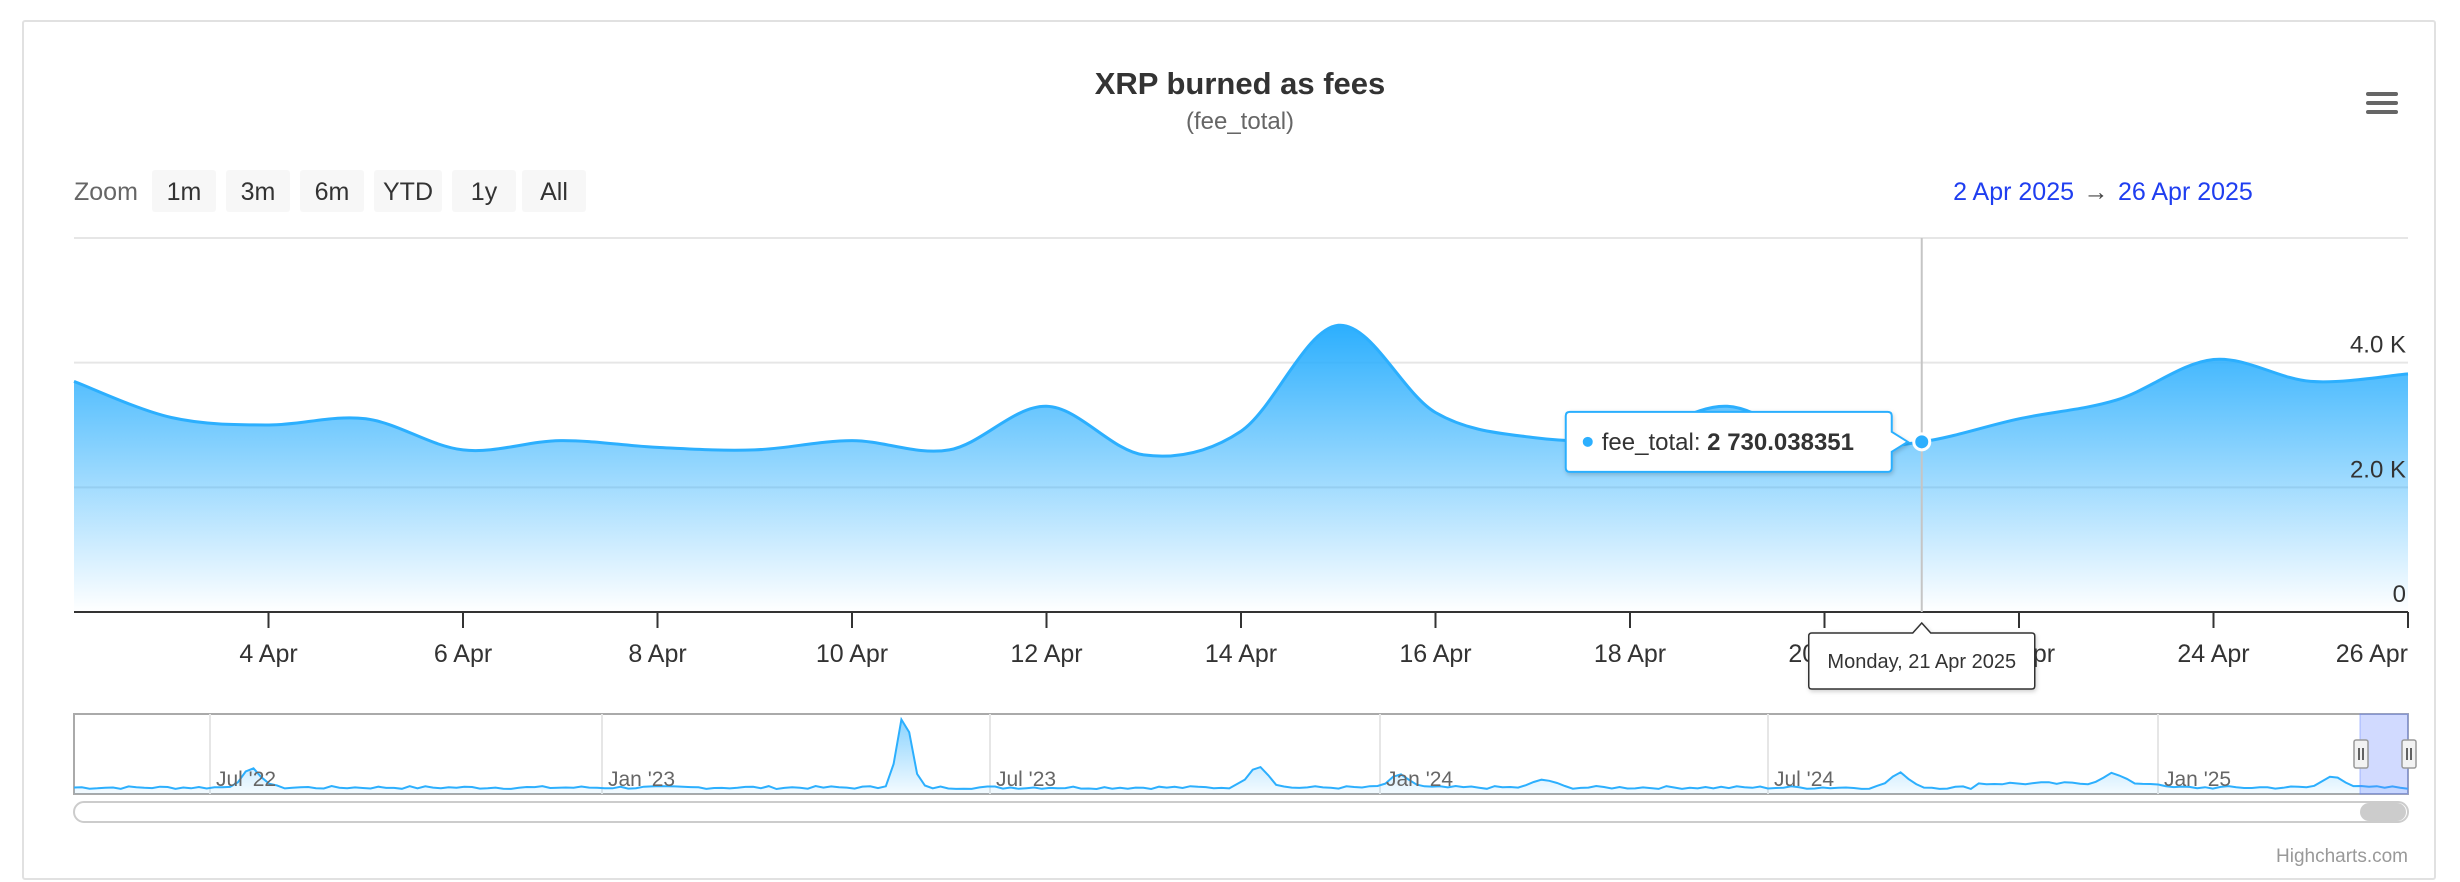 The height and width of the screenshot is (882, 2460). I want to click on navigator-grid, so click(1184, 754).